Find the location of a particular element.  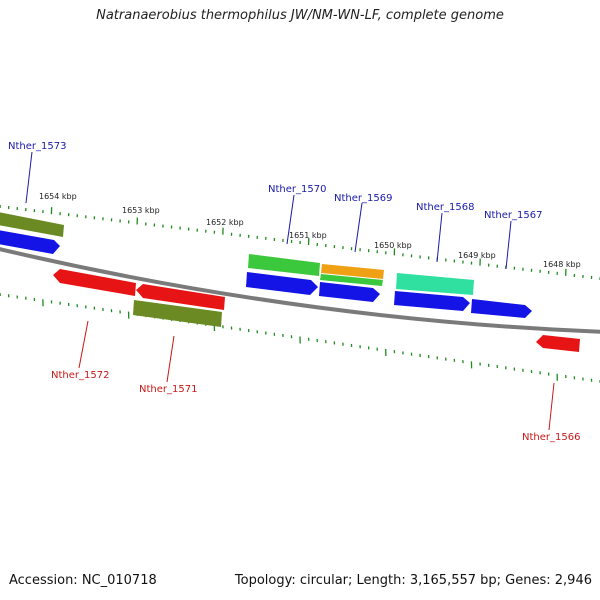

gene-label-1568: Nther_1568 is located at coordinates (445, 207).